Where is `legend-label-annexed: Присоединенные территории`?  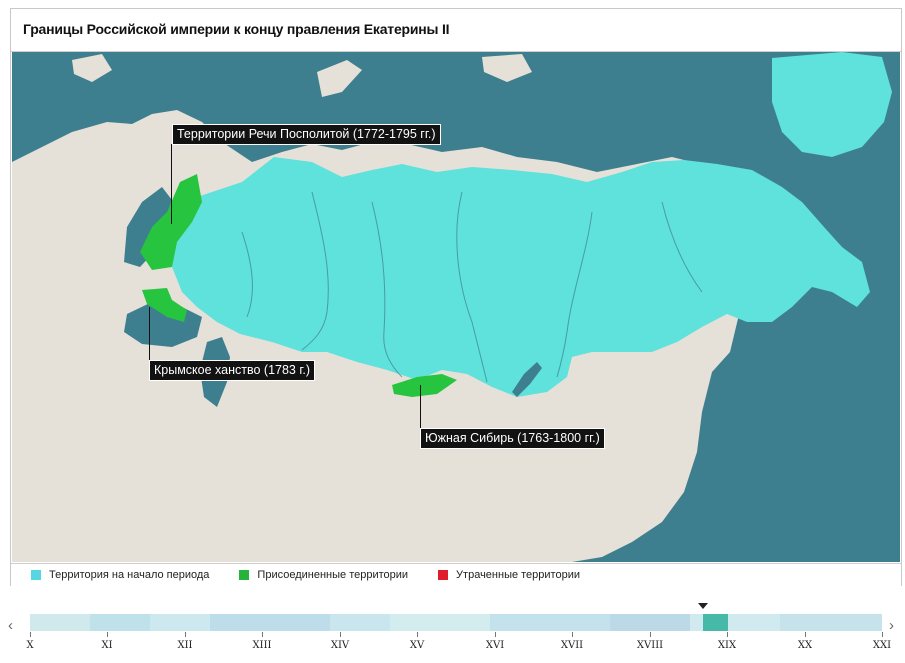
legend-label-annexed: Присоединенные территории is located at coordinates (333, 575).